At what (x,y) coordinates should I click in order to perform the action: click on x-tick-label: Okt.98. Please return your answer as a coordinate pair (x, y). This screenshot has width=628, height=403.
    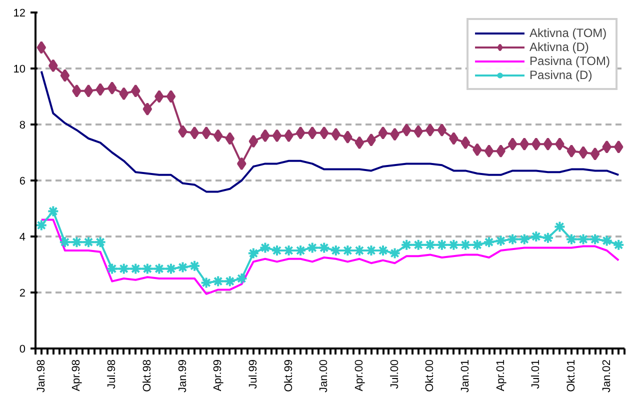
    Looking at the image, I should click on (147, 376).